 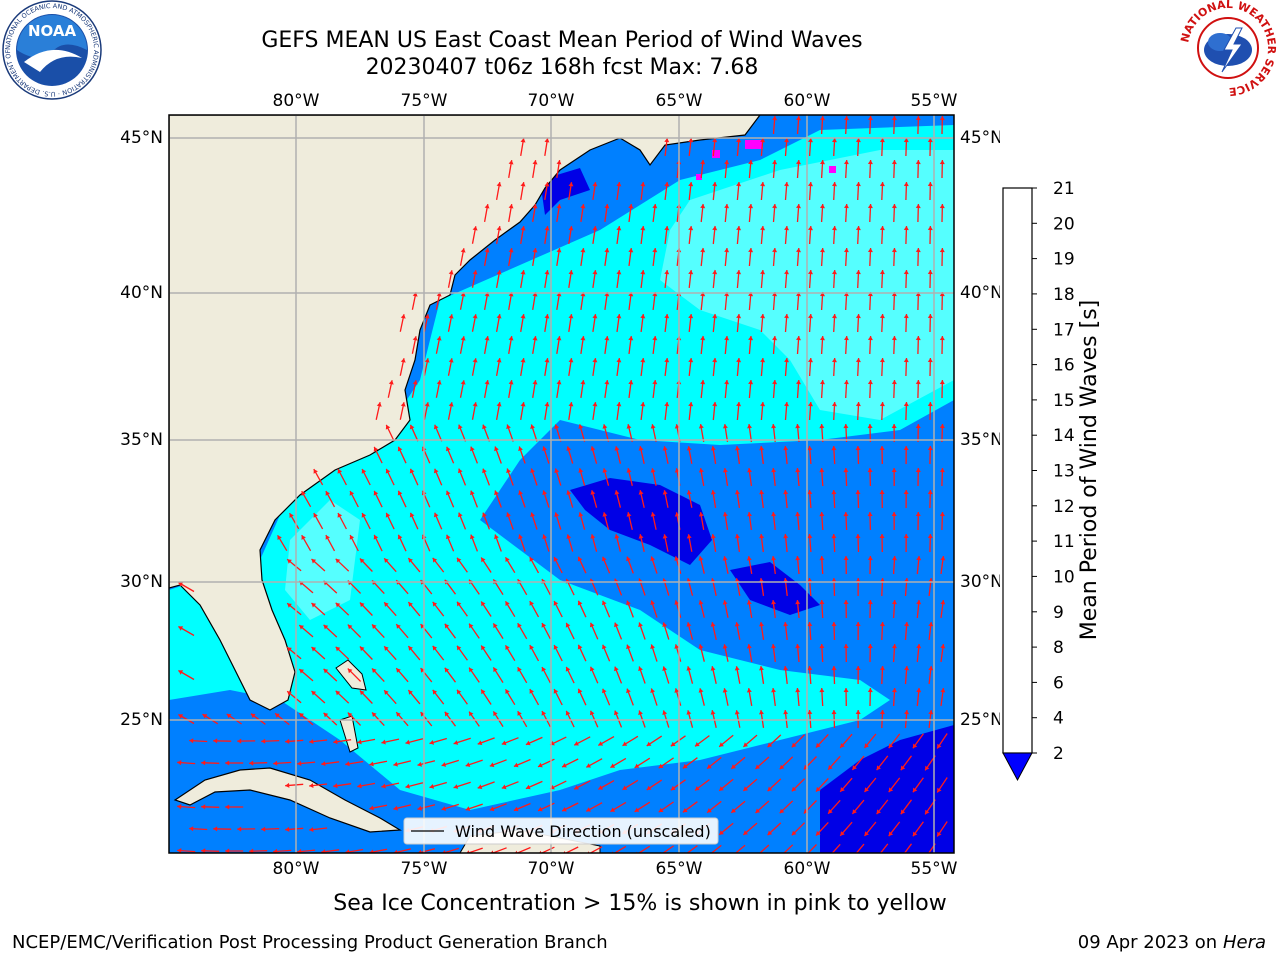 What do you see at coordinates (141, 440) in the screenshot?
I see `lat-label-left: 35°N` at bounding box center [141, 440].